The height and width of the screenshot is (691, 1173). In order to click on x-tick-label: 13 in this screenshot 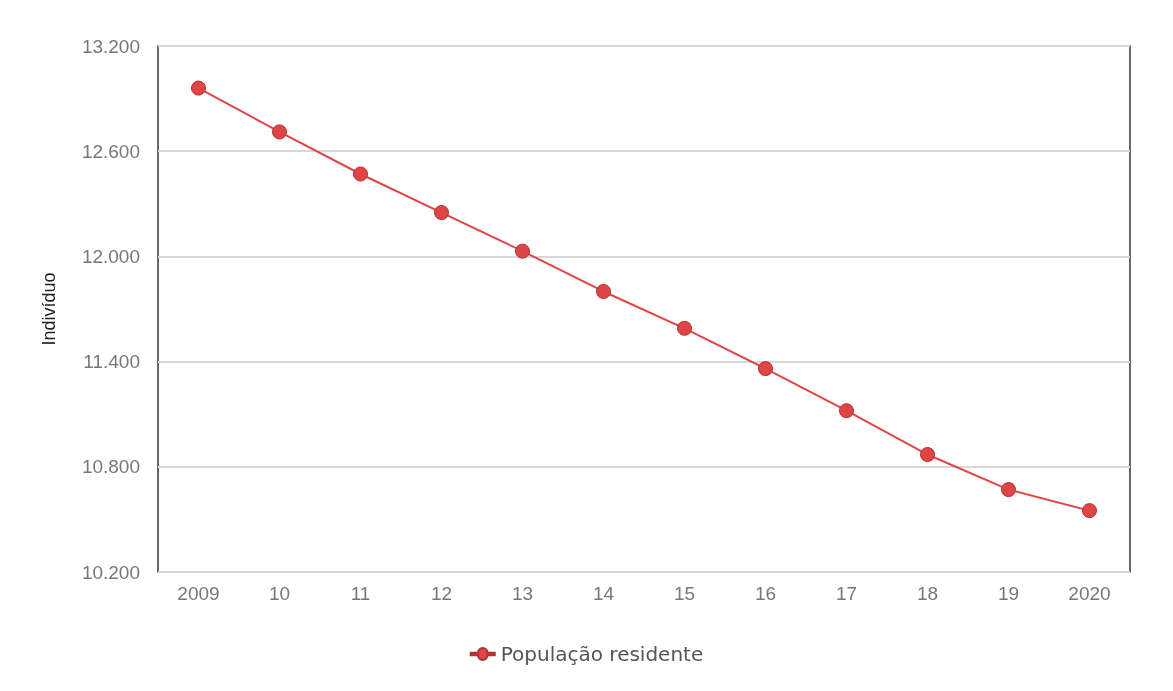, I will do `click(522, 593)`.